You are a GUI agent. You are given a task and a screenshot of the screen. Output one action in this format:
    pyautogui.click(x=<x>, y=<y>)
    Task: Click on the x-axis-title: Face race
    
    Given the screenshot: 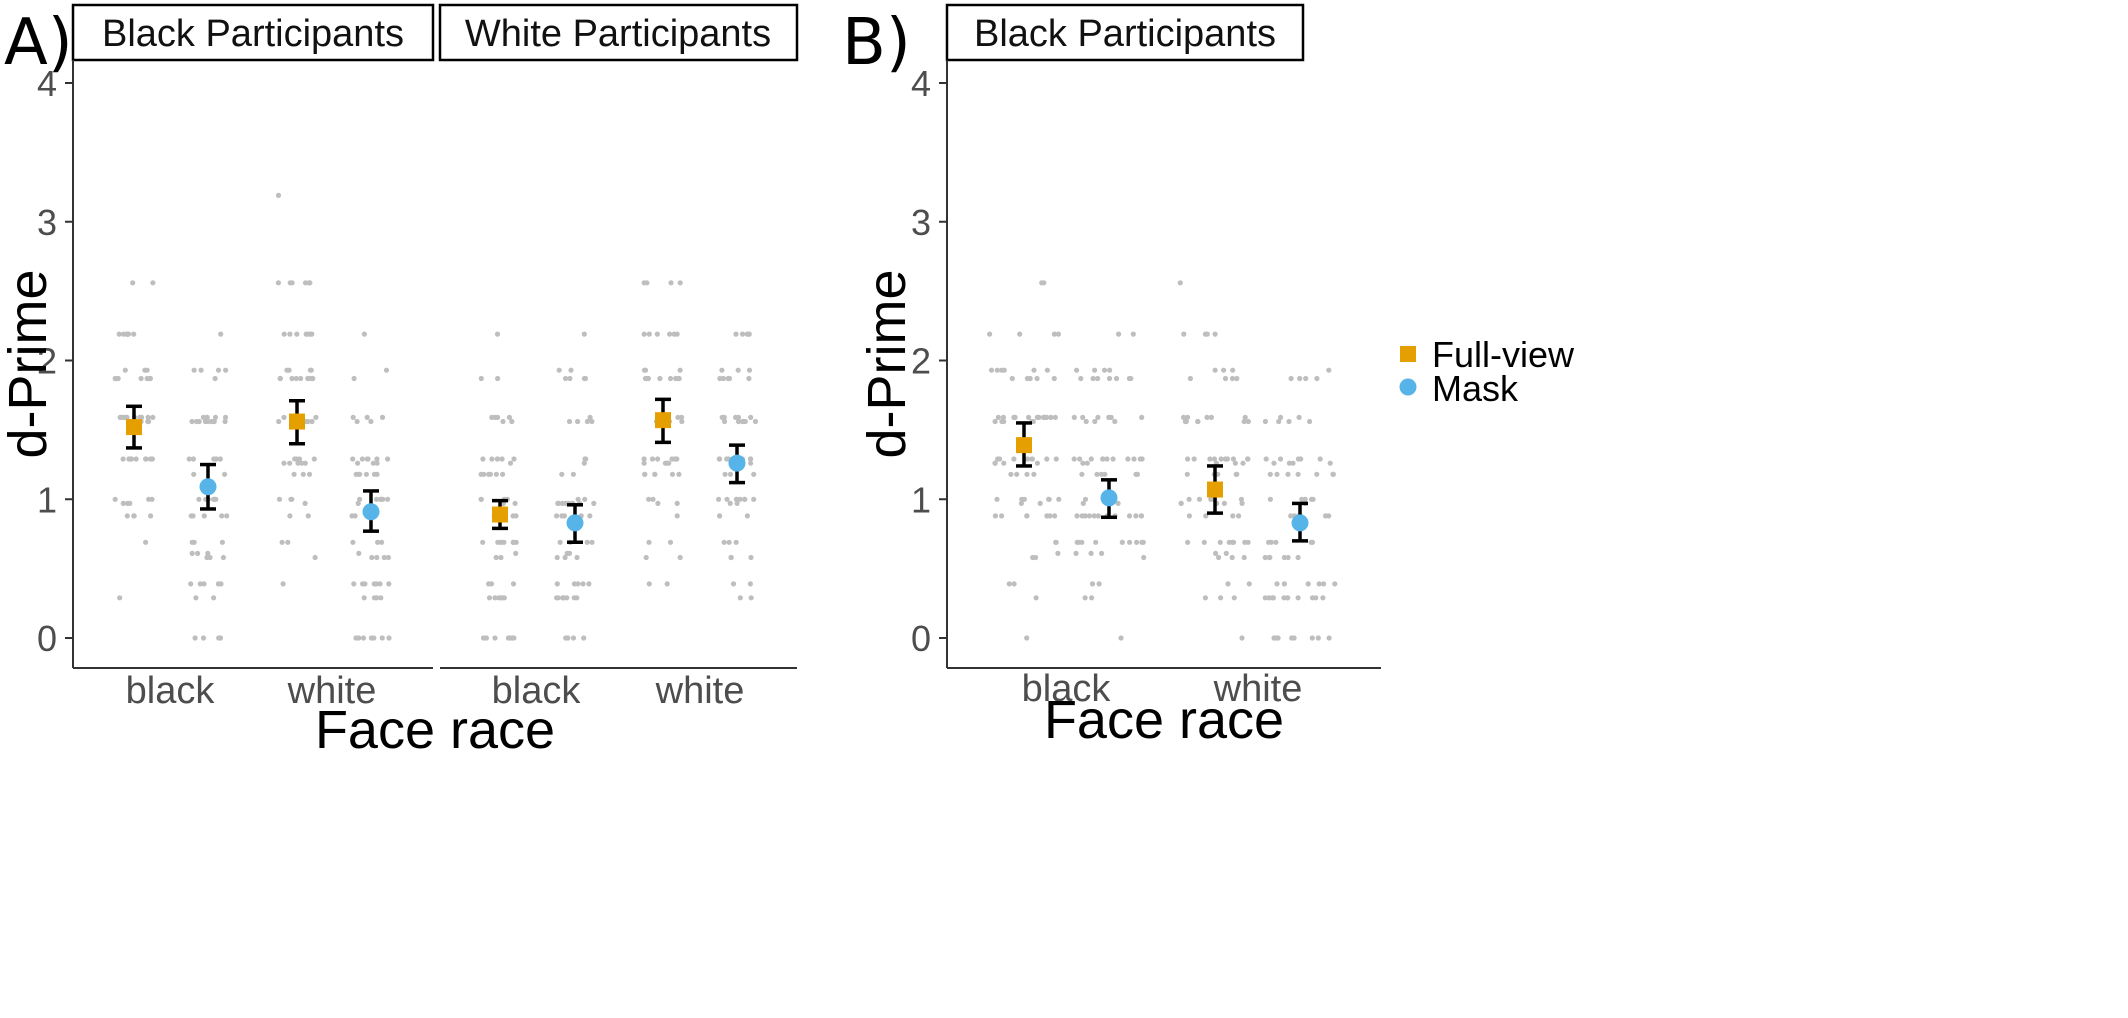 What is the action you would take?
    pyautogui.click(x=1164, y=720)
    